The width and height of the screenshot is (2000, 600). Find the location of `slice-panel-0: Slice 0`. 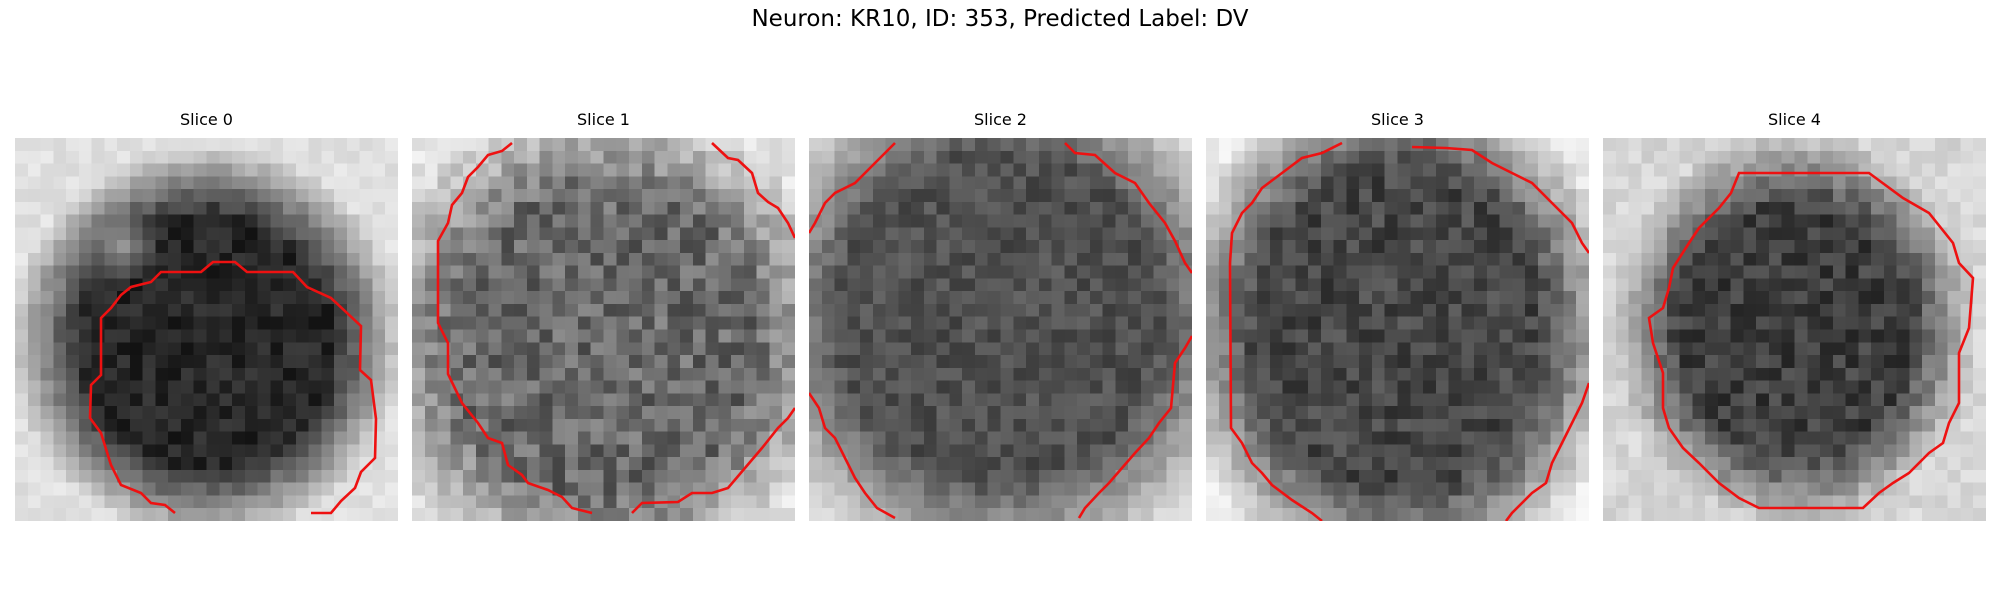

slice-panel-0: Slice 0 is located at coordinates (206, 315).